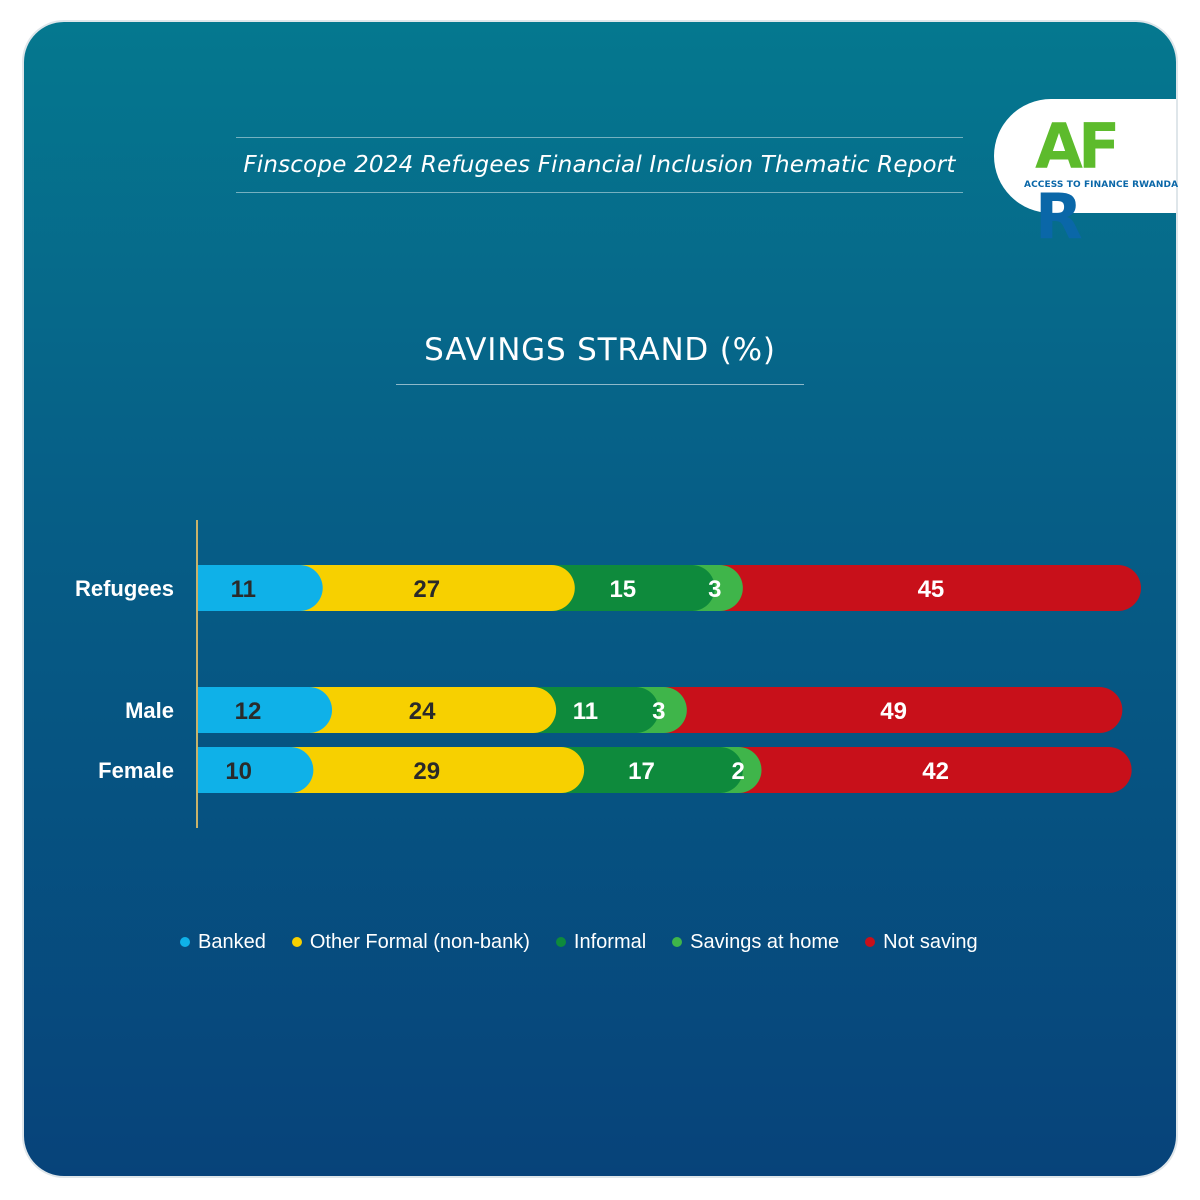 This screenshot has width=1200, height=1200. I want to click on data-label-female-0: 10, so click(238, 771).